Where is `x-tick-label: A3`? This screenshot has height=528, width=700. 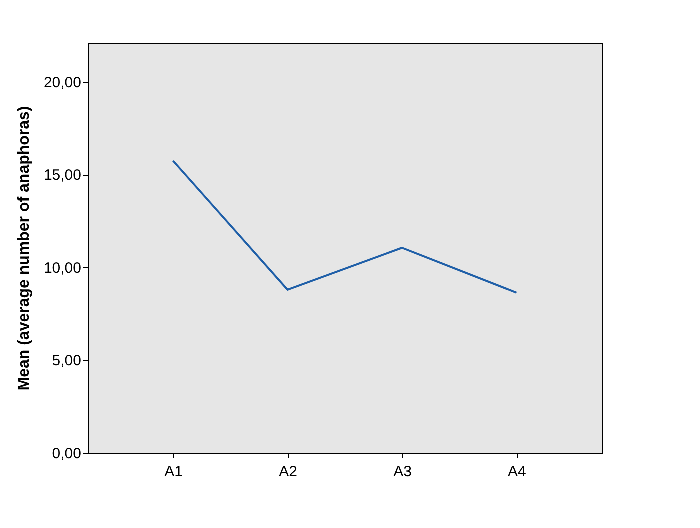 x-tick-label: A3 is located at coordinates (403, 472).